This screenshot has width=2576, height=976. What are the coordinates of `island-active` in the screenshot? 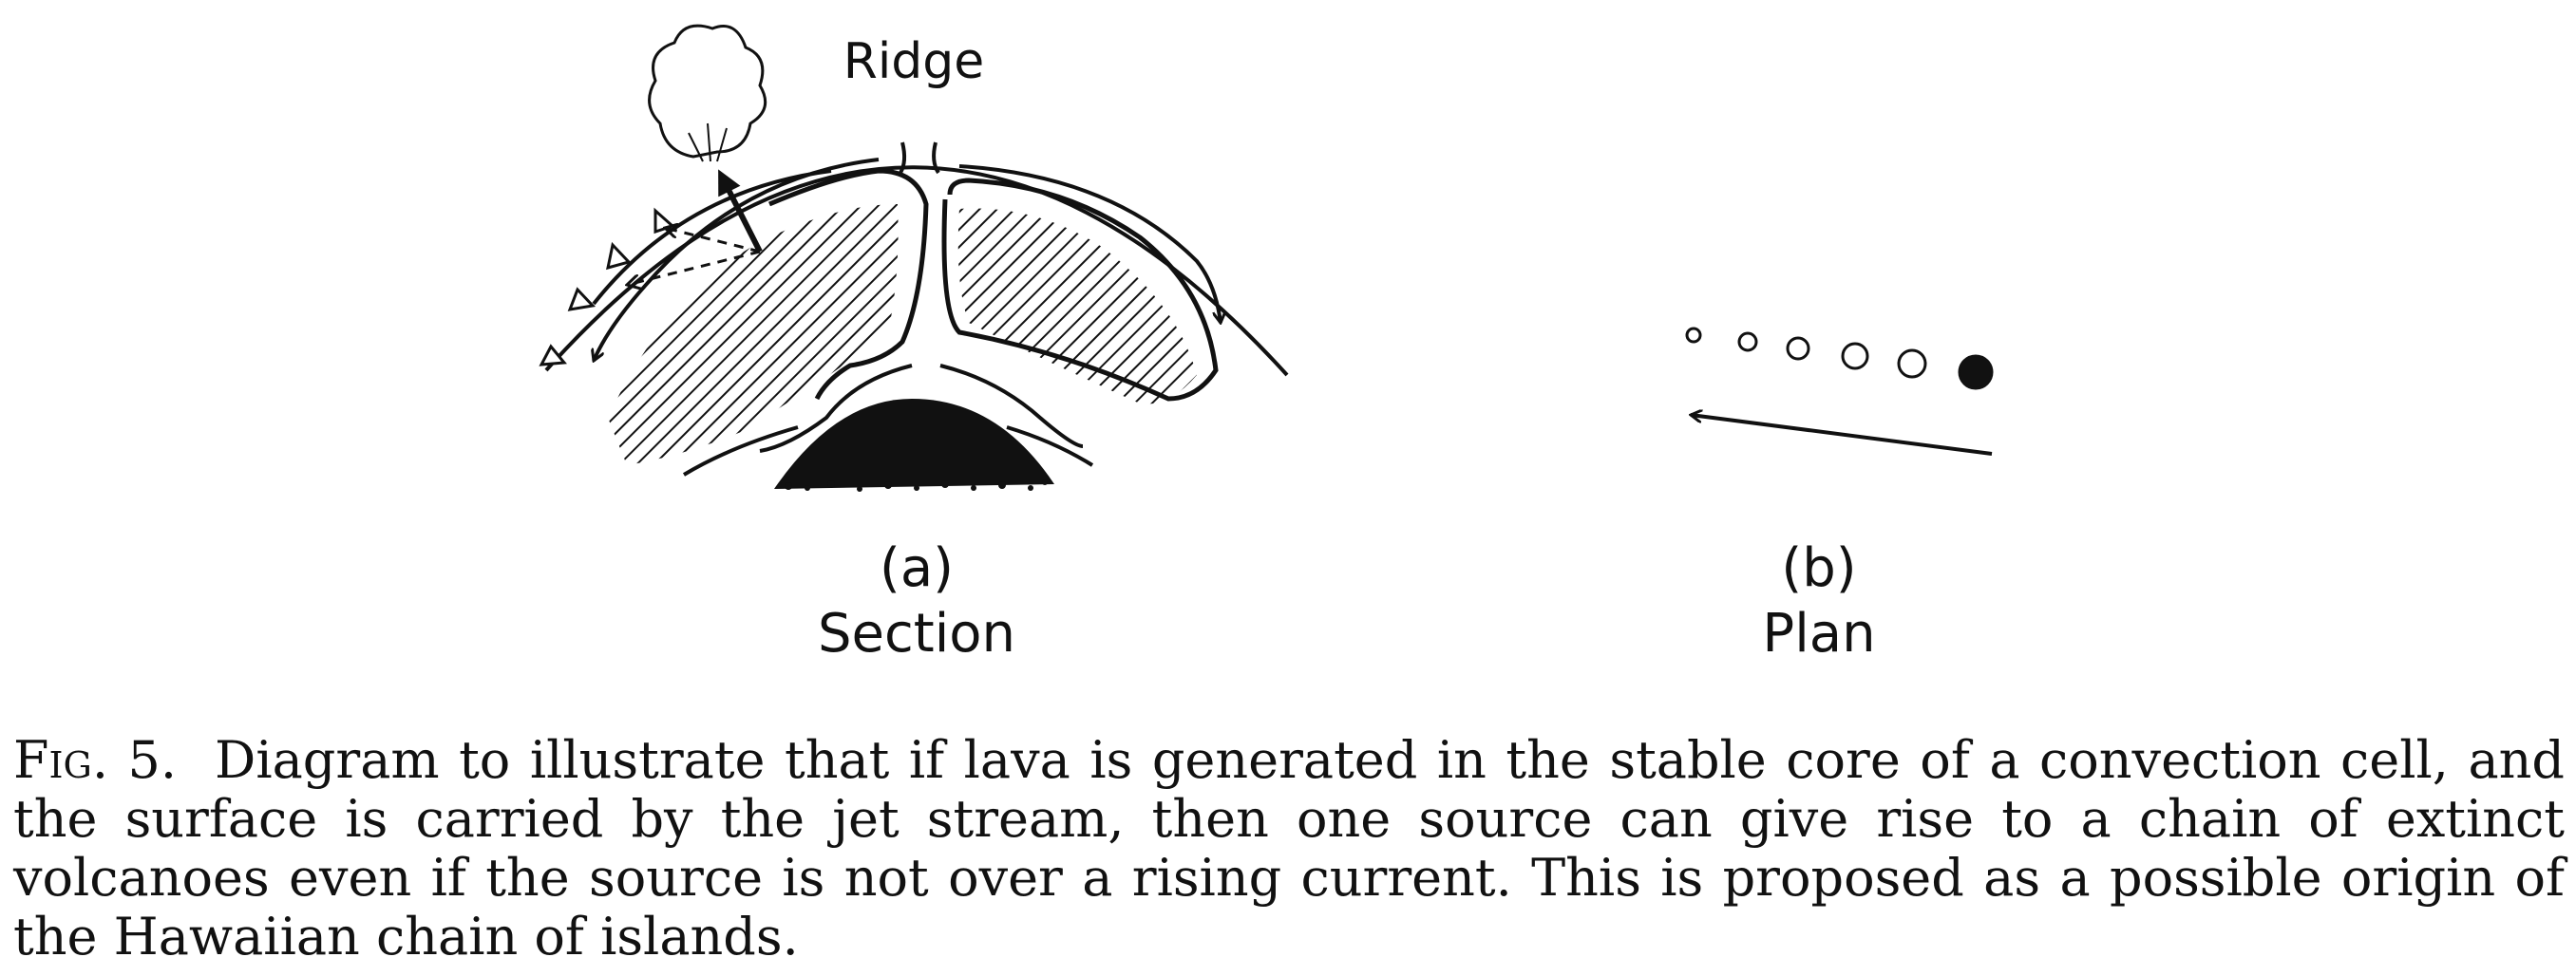 It's located at (1976, 372).